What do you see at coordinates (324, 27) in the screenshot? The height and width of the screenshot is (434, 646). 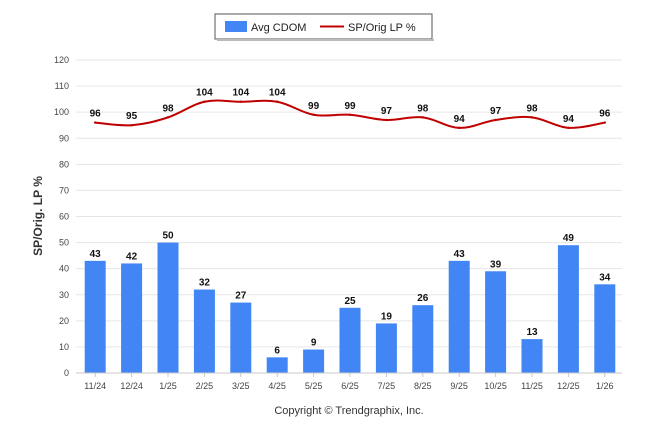 I see `legend: Avg CDOM SP/Orig LP %` at bounding box center [324, 27].